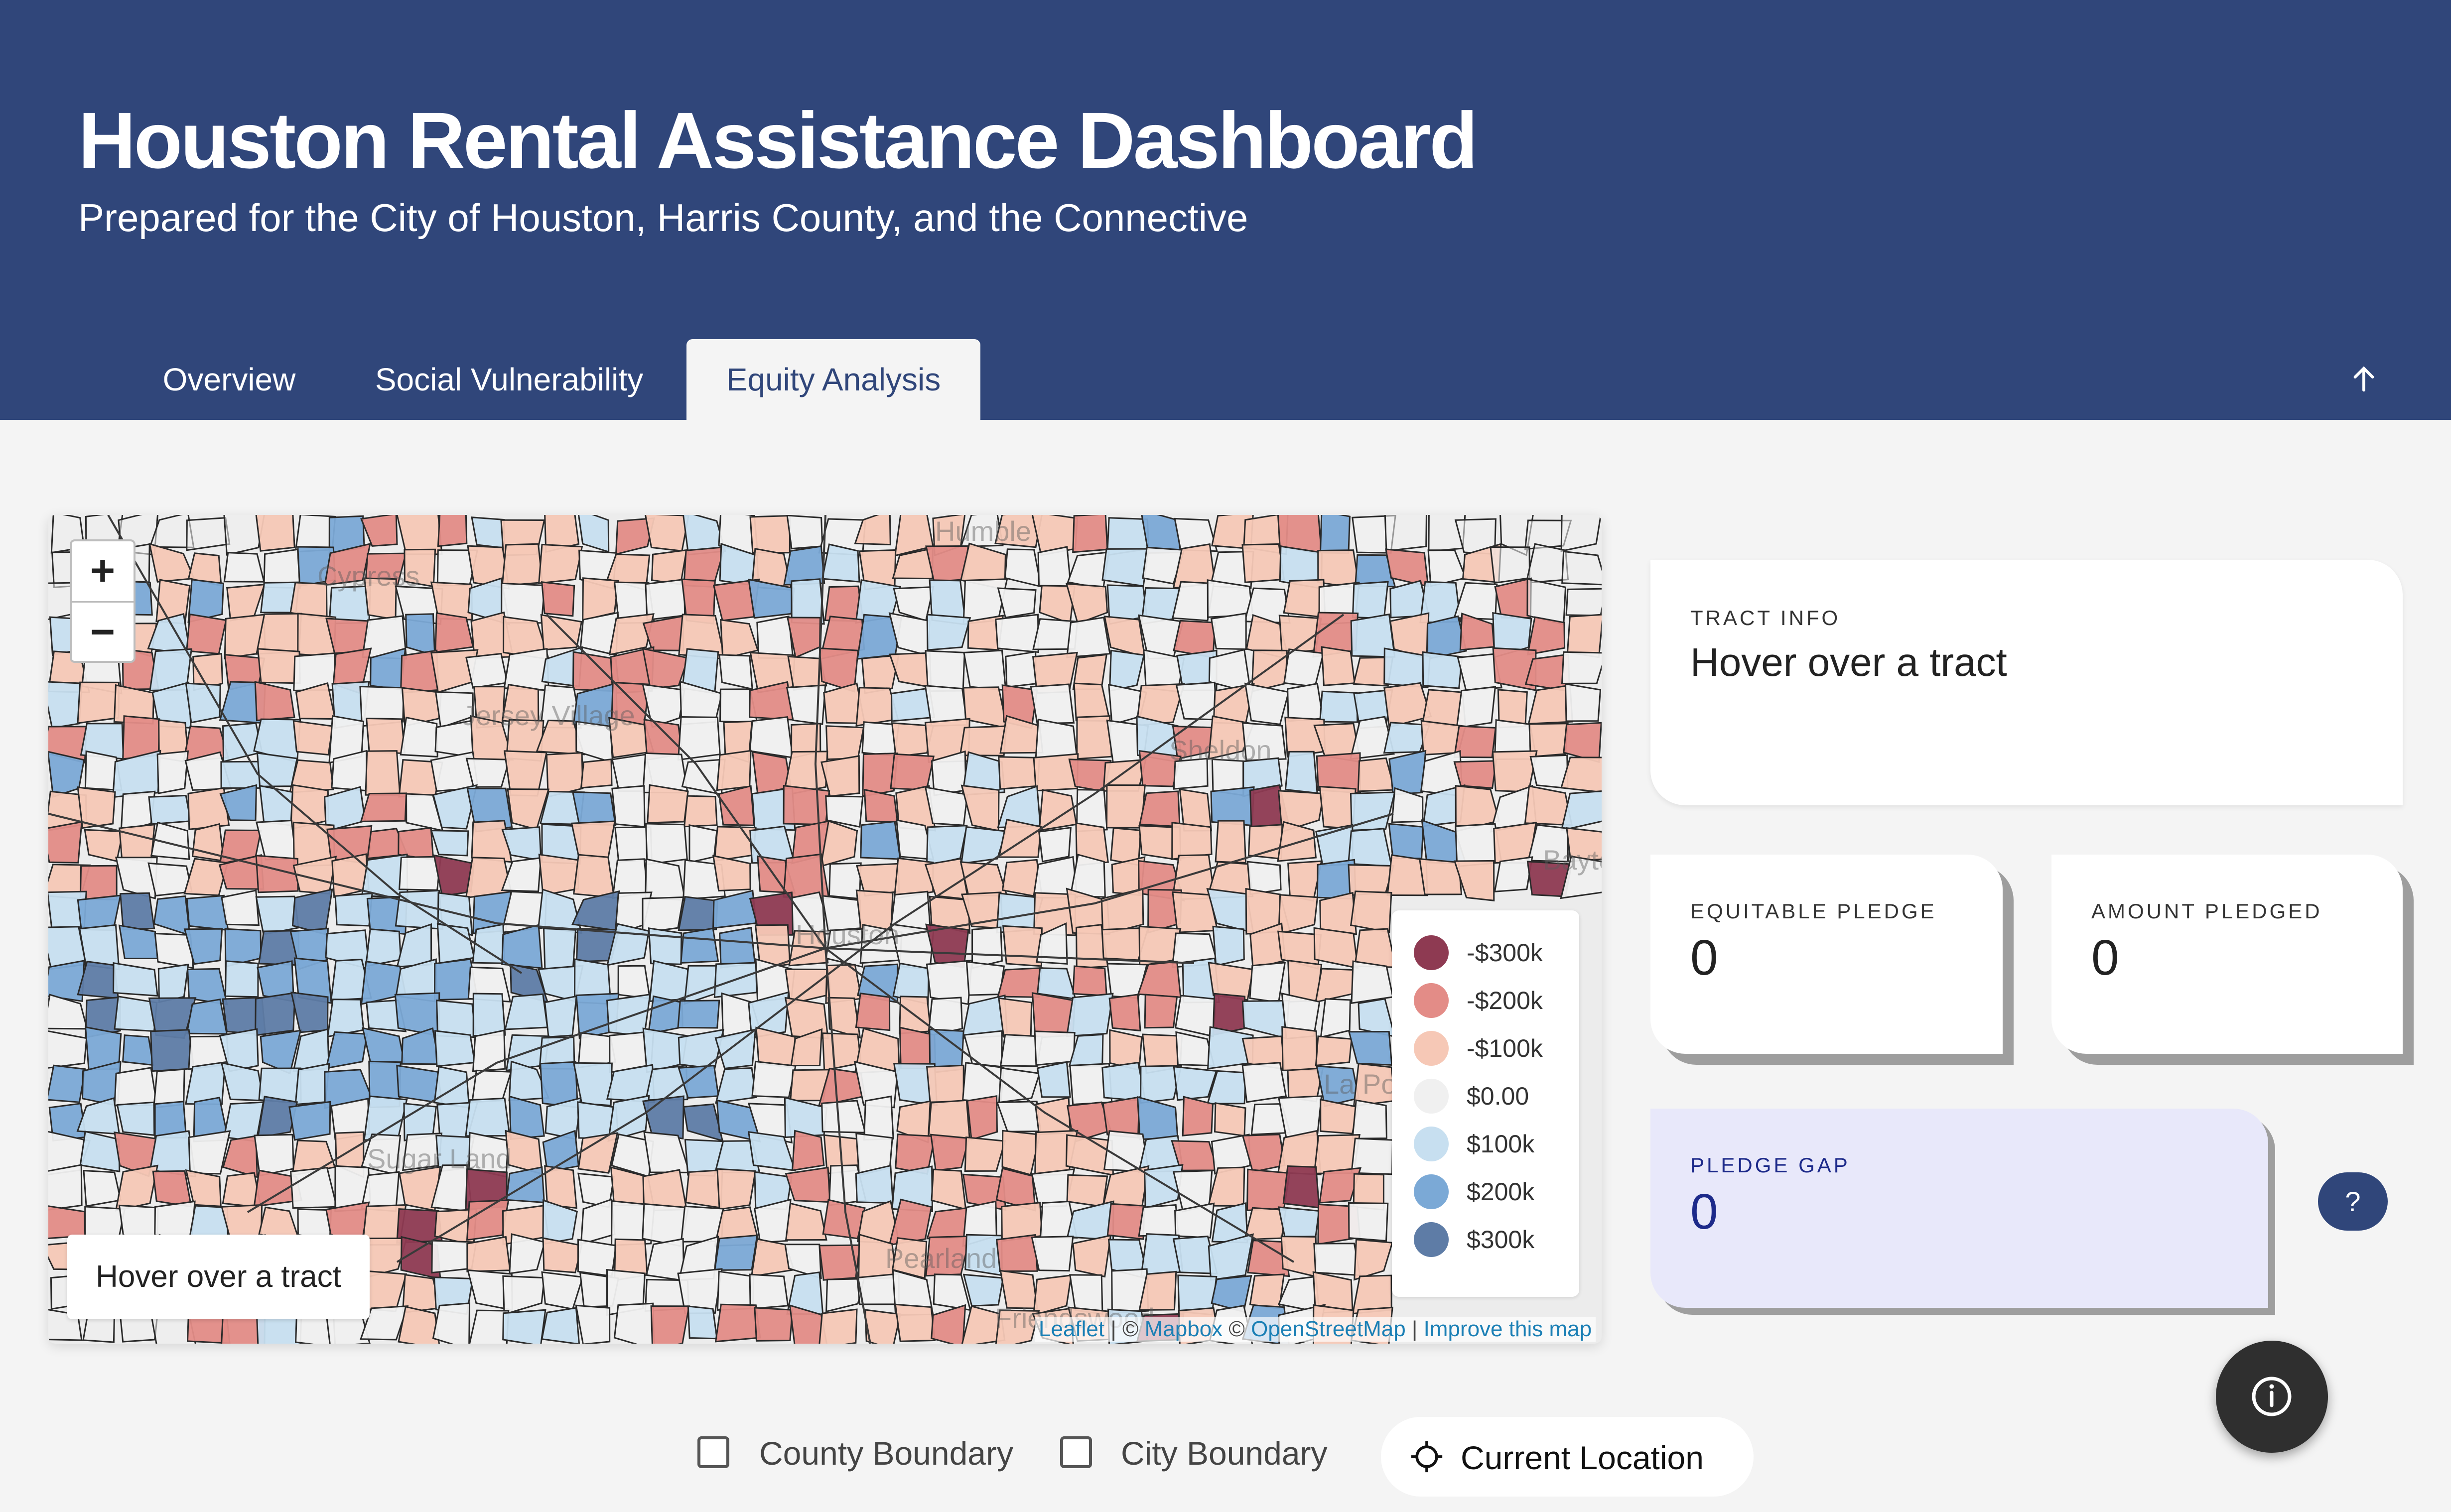 The image size is (2451, 1512). What do you see at coordinates (1567, 1457) in the screenshot?
I see `current-location-button: Current Location` at bounding box center [1567, 1457].